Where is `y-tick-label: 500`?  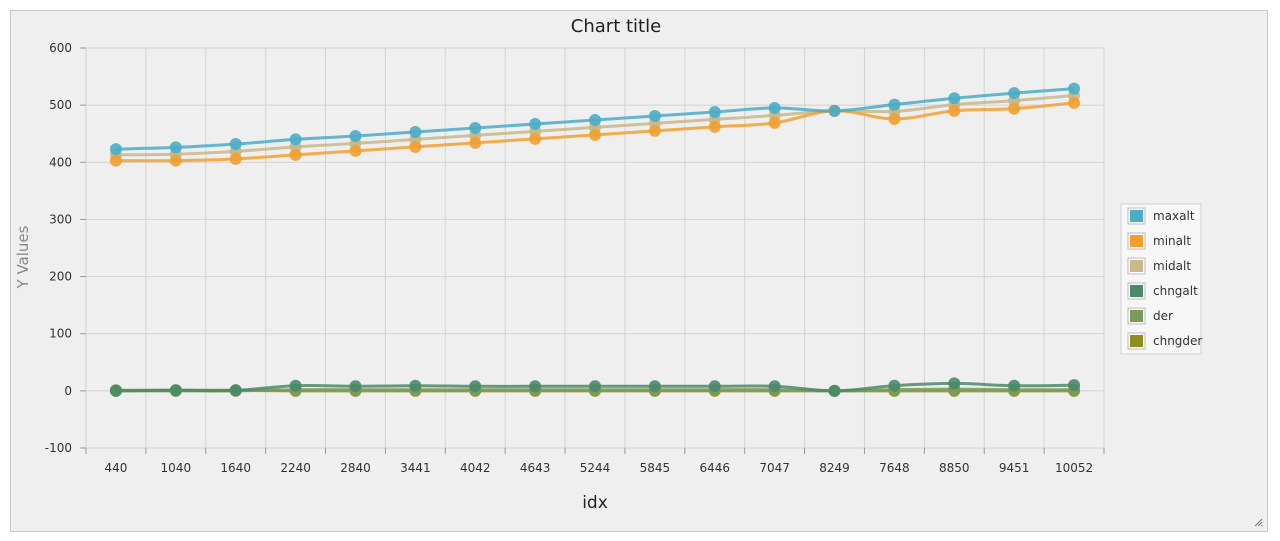
y-tick-label: 500 is located at coordinates (60, 105).